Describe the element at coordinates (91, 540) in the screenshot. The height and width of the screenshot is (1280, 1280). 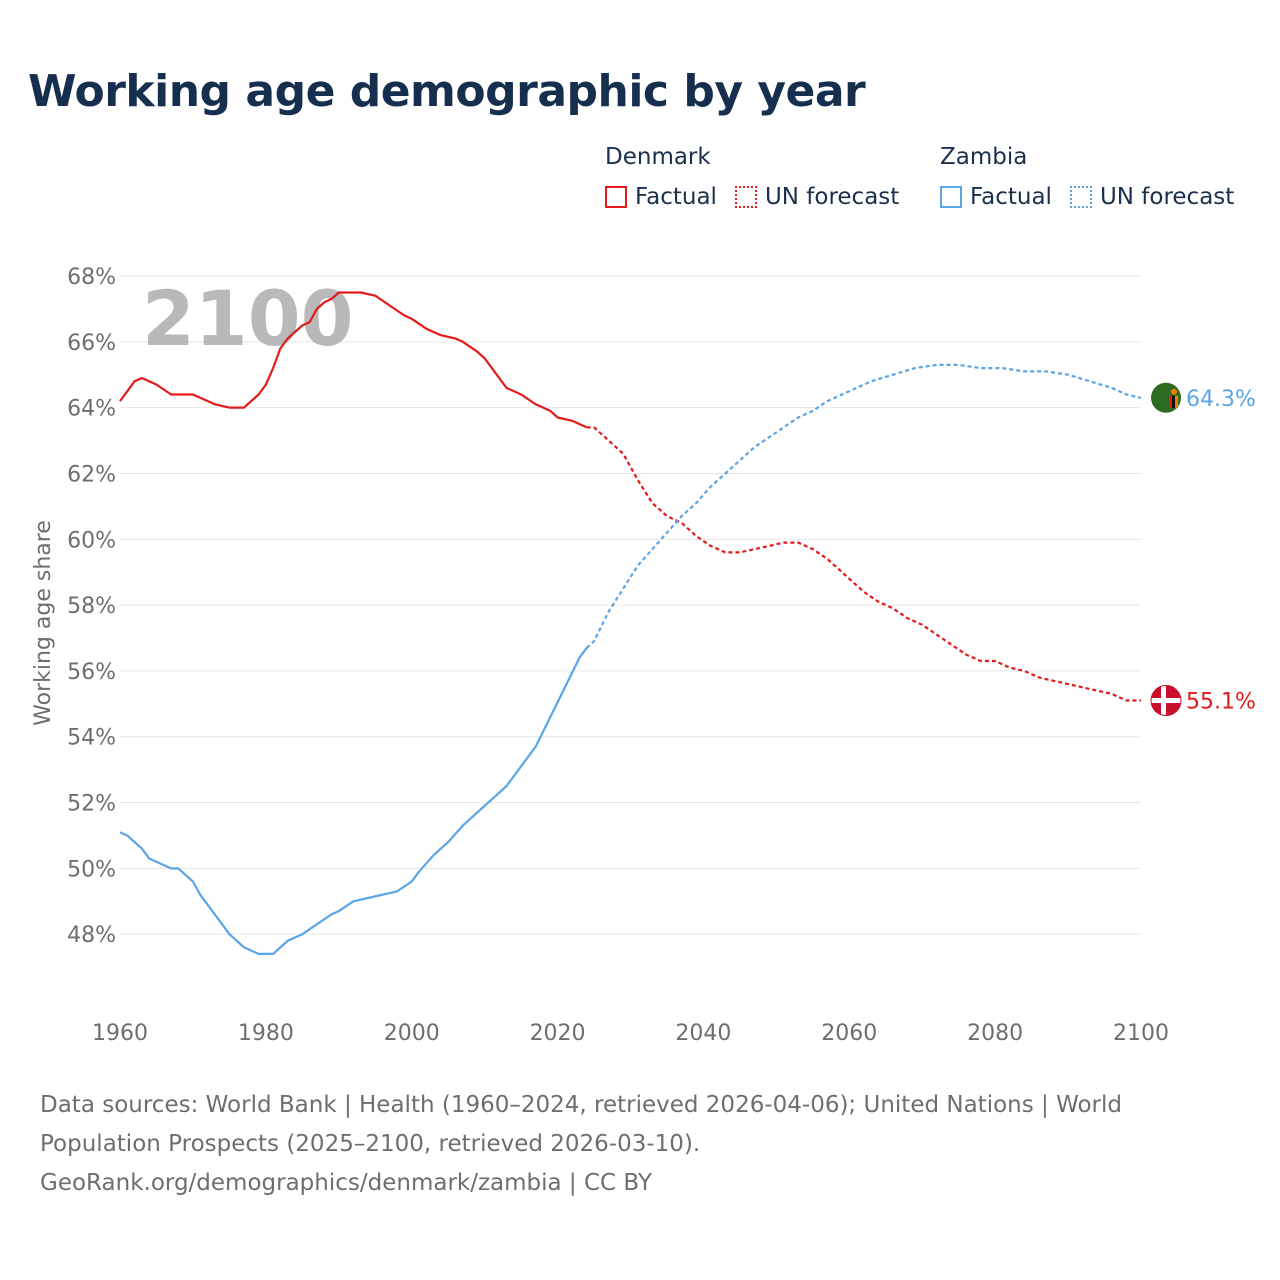
I see `y-tick-label: 60%` at that location.